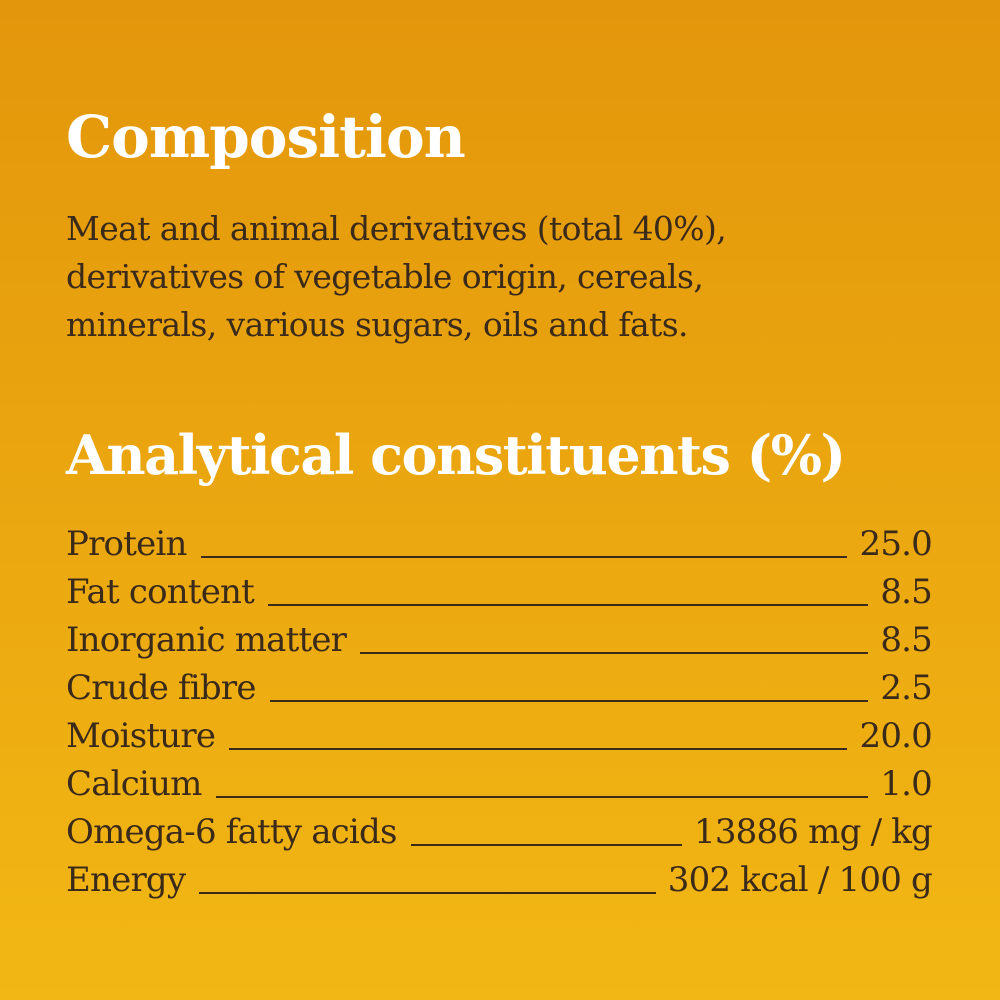 The height and width of the screenshot is (1000, 1000). Describe the element at coordinates (396, 228) in the screenshot. I see `composition-line: Meat and animal derivatives (total 40%),` at that location.